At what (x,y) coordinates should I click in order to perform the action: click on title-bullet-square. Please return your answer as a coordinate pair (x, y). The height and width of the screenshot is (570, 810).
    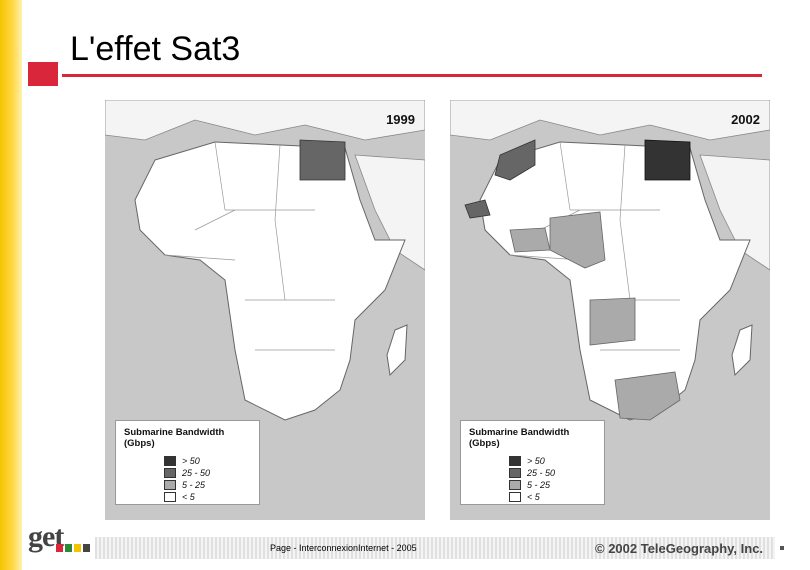
    Looking at the image, I should click on (43, 74).